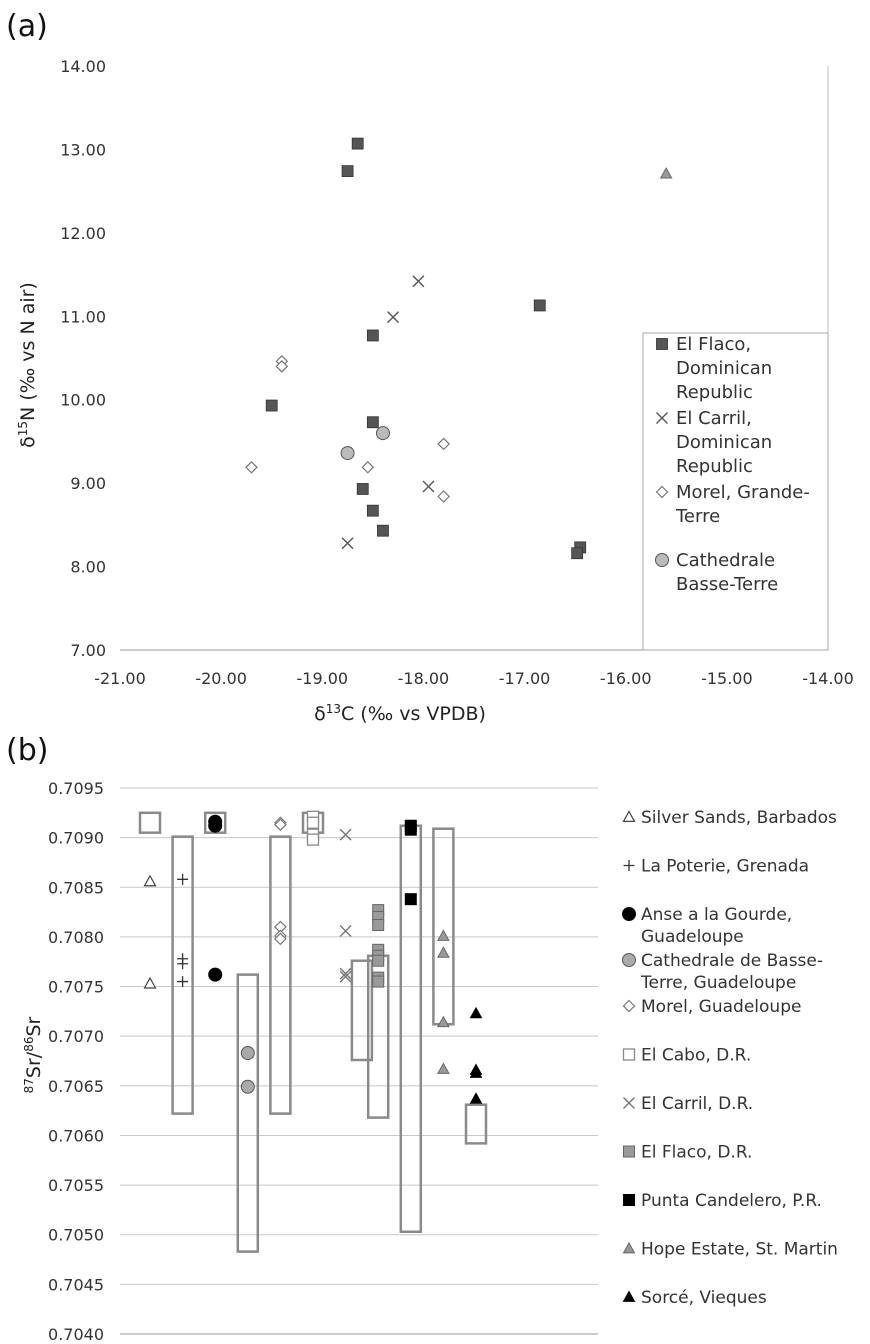 The width and height of the screenshot is (870, 1344). What do you see at coordinates (88, 483) in the screenshot?
I see `y-tick-label: 9.00` at bounding box center [88, 483].